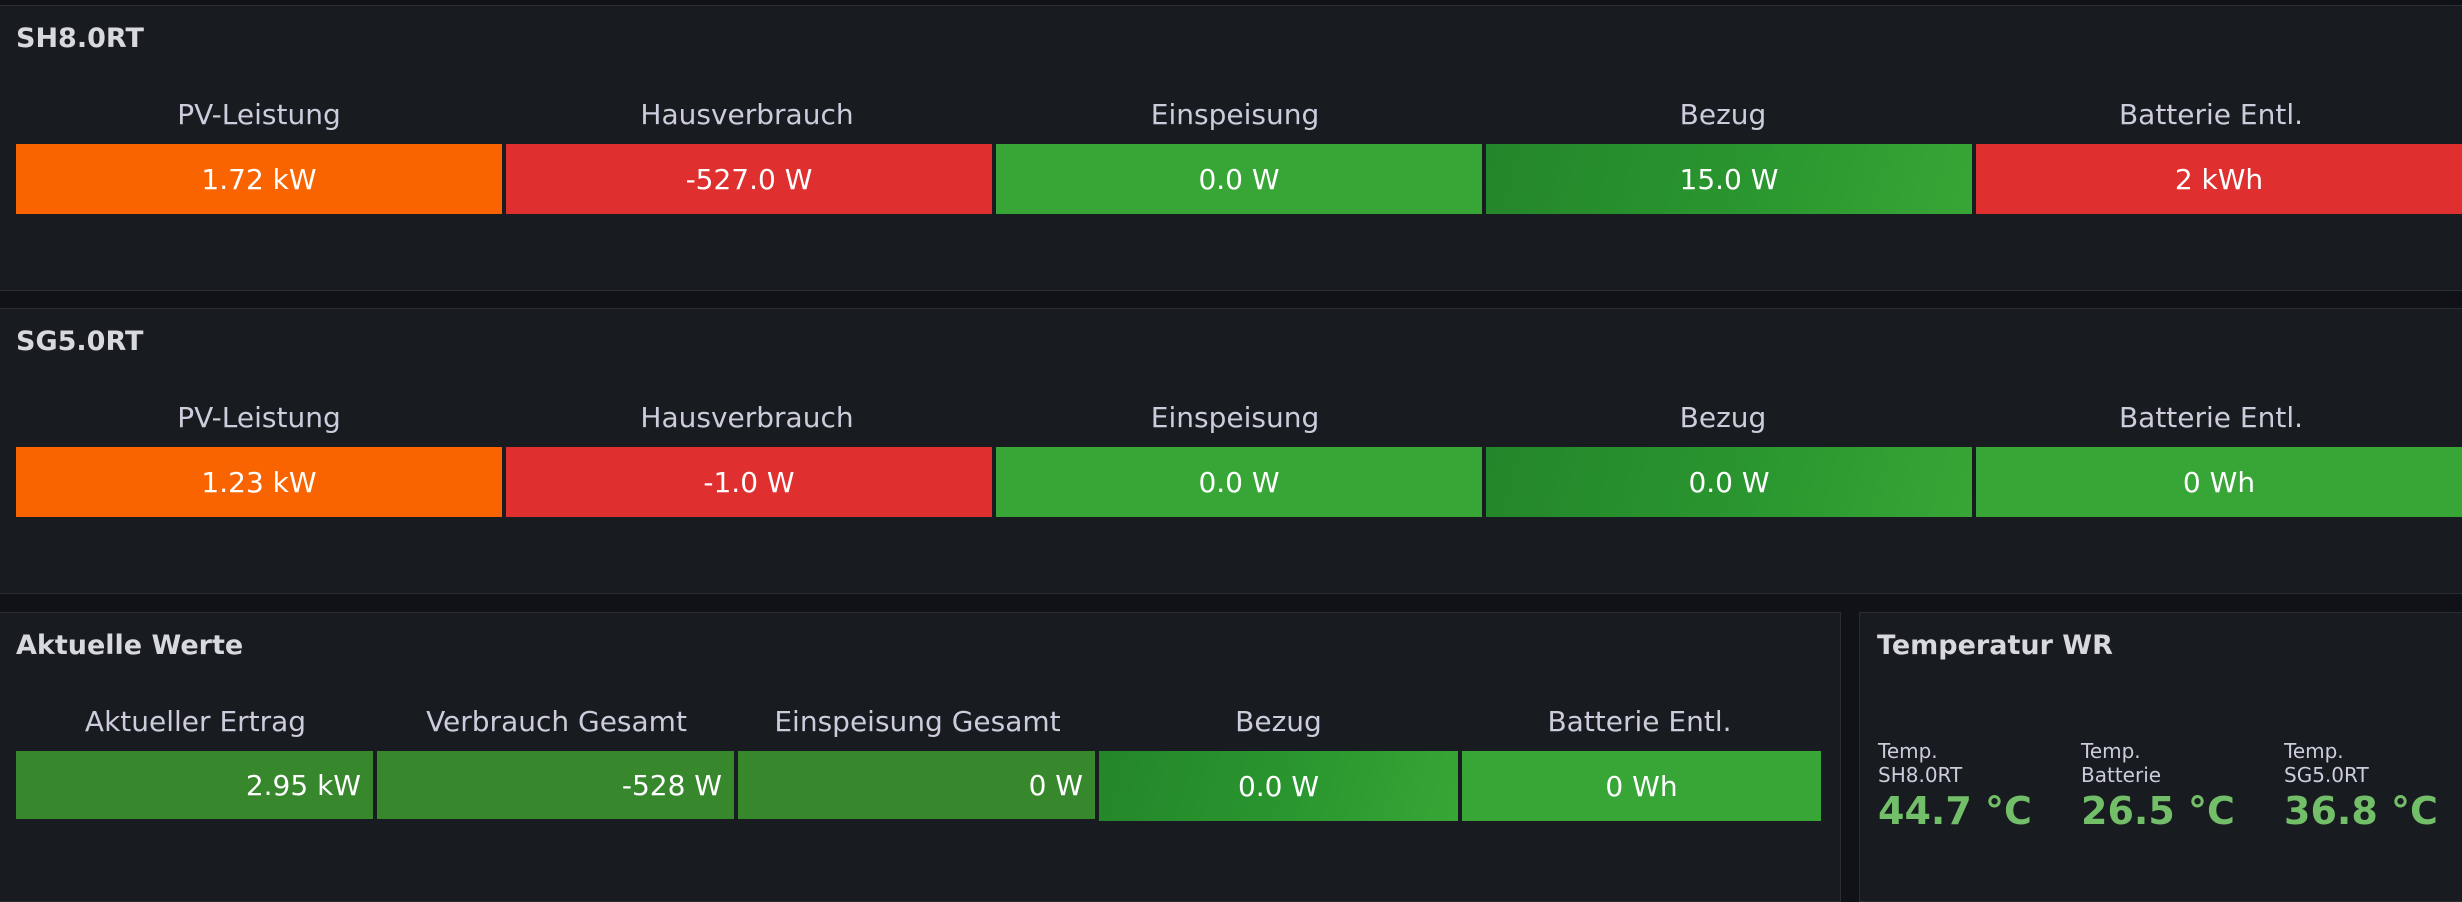 The height and width of the screenshot is (902, 2462). What do you see at coordinates (555, 785) in the screenshot?
I see `value-cell-verbrauch-gesamt: -528 W` at bounding box center [555, 785].